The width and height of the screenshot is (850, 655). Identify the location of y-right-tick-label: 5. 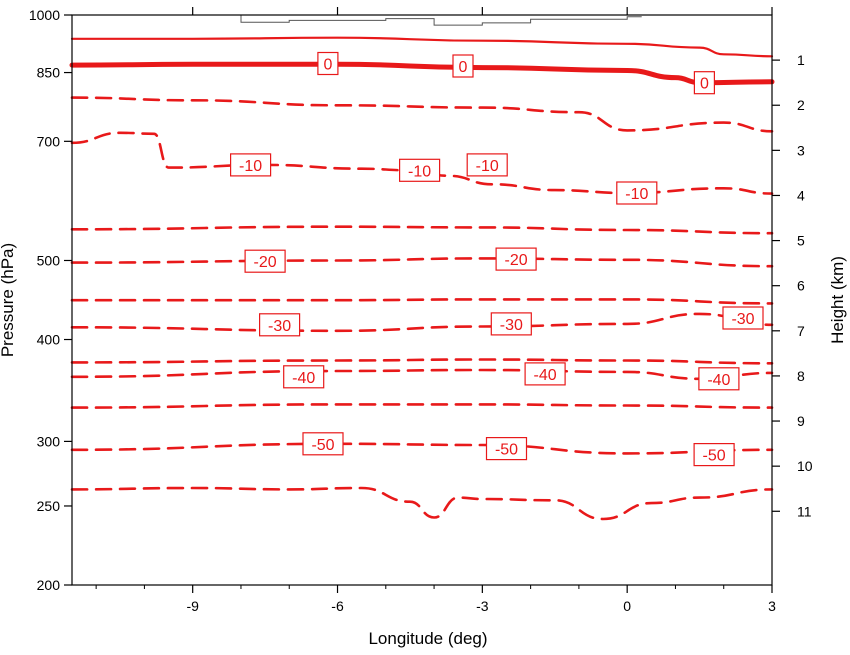
(801, 241).